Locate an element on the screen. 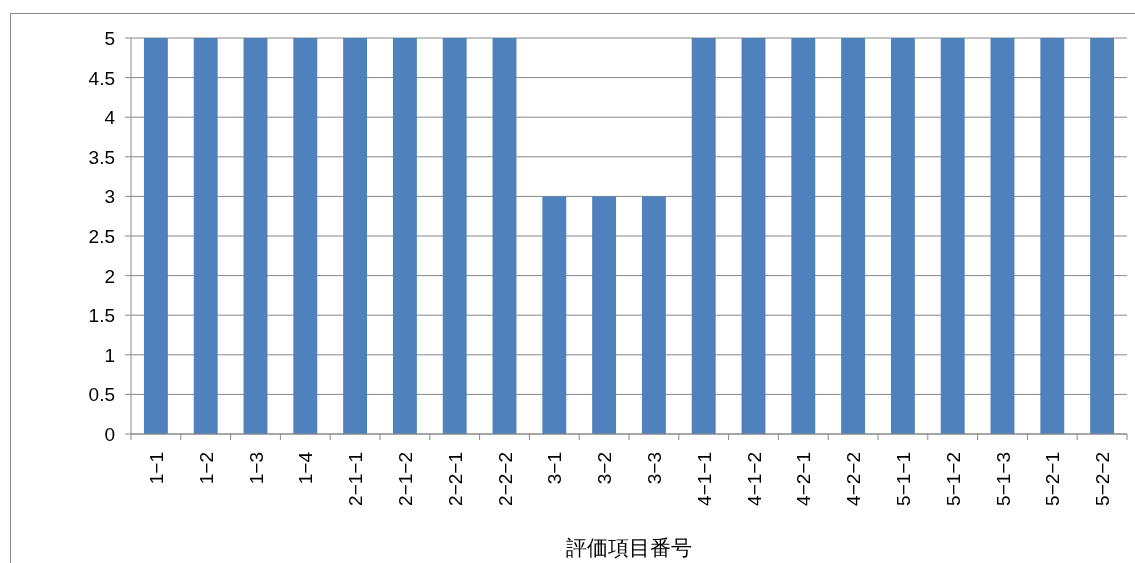 This screenshot has width=1135, height=563. y-tick-label: 3 is located at coordinates (109, 197).